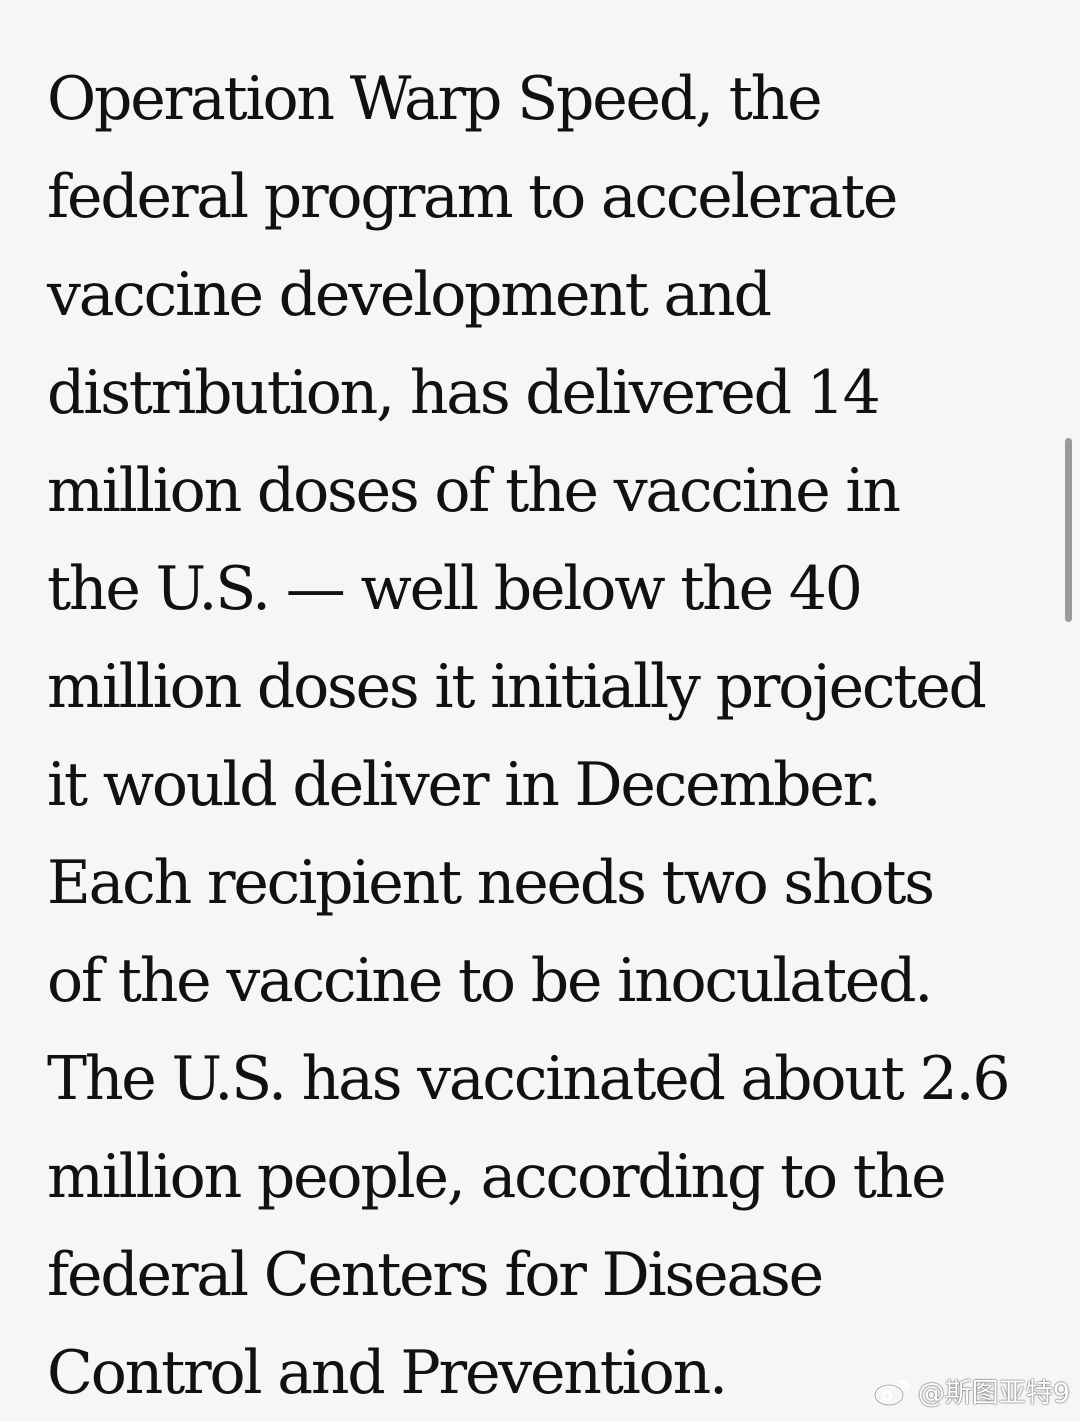 Image resolution: width=1080 pixels, height=1422 pixels. What do you see at coordinates (409, 295) in the screenshot?
I see `article-line: vaccine development and` at bounding box center [409, 295].